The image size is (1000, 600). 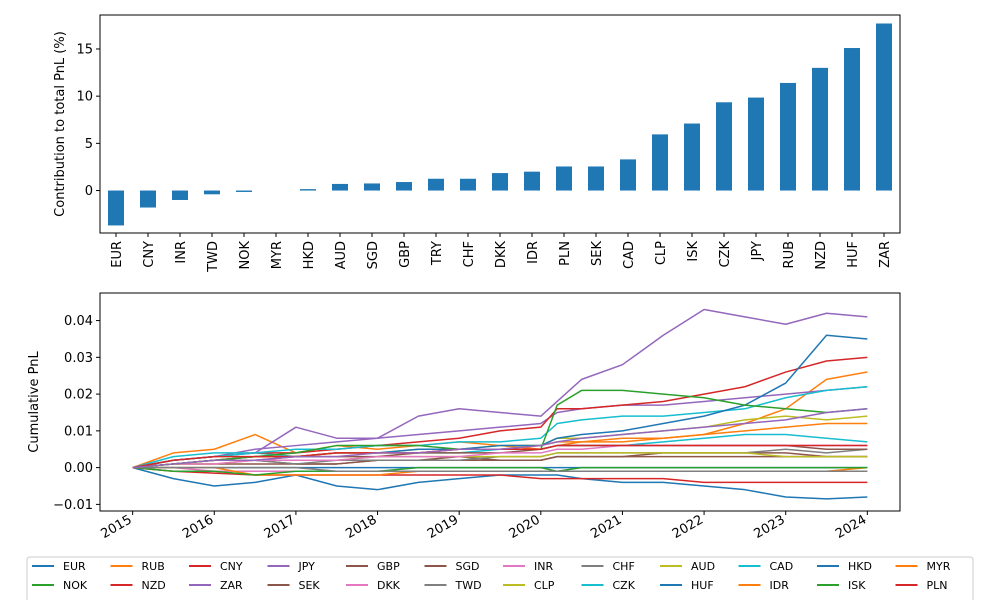 I want to click on line-series-pln, so click(x=500, y=456).